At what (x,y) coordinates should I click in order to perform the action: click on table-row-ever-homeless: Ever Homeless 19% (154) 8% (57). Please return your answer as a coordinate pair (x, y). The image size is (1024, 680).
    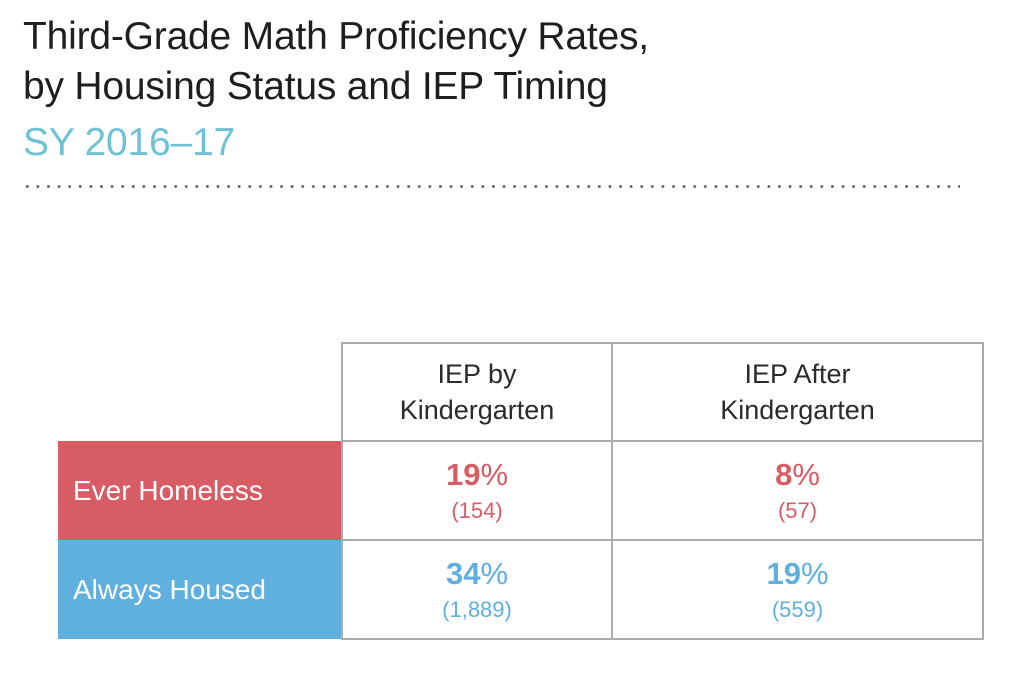
    Looking at the image, I should click on (521, 490).